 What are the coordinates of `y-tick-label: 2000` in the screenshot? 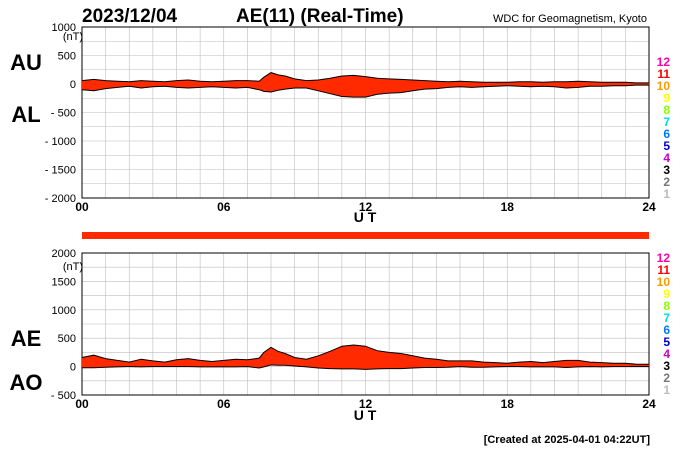 It's located at (64, 254).